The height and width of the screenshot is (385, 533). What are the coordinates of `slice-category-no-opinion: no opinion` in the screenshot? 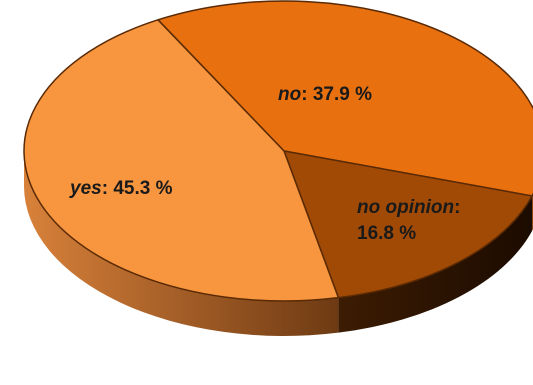 It's located at (406, 207).